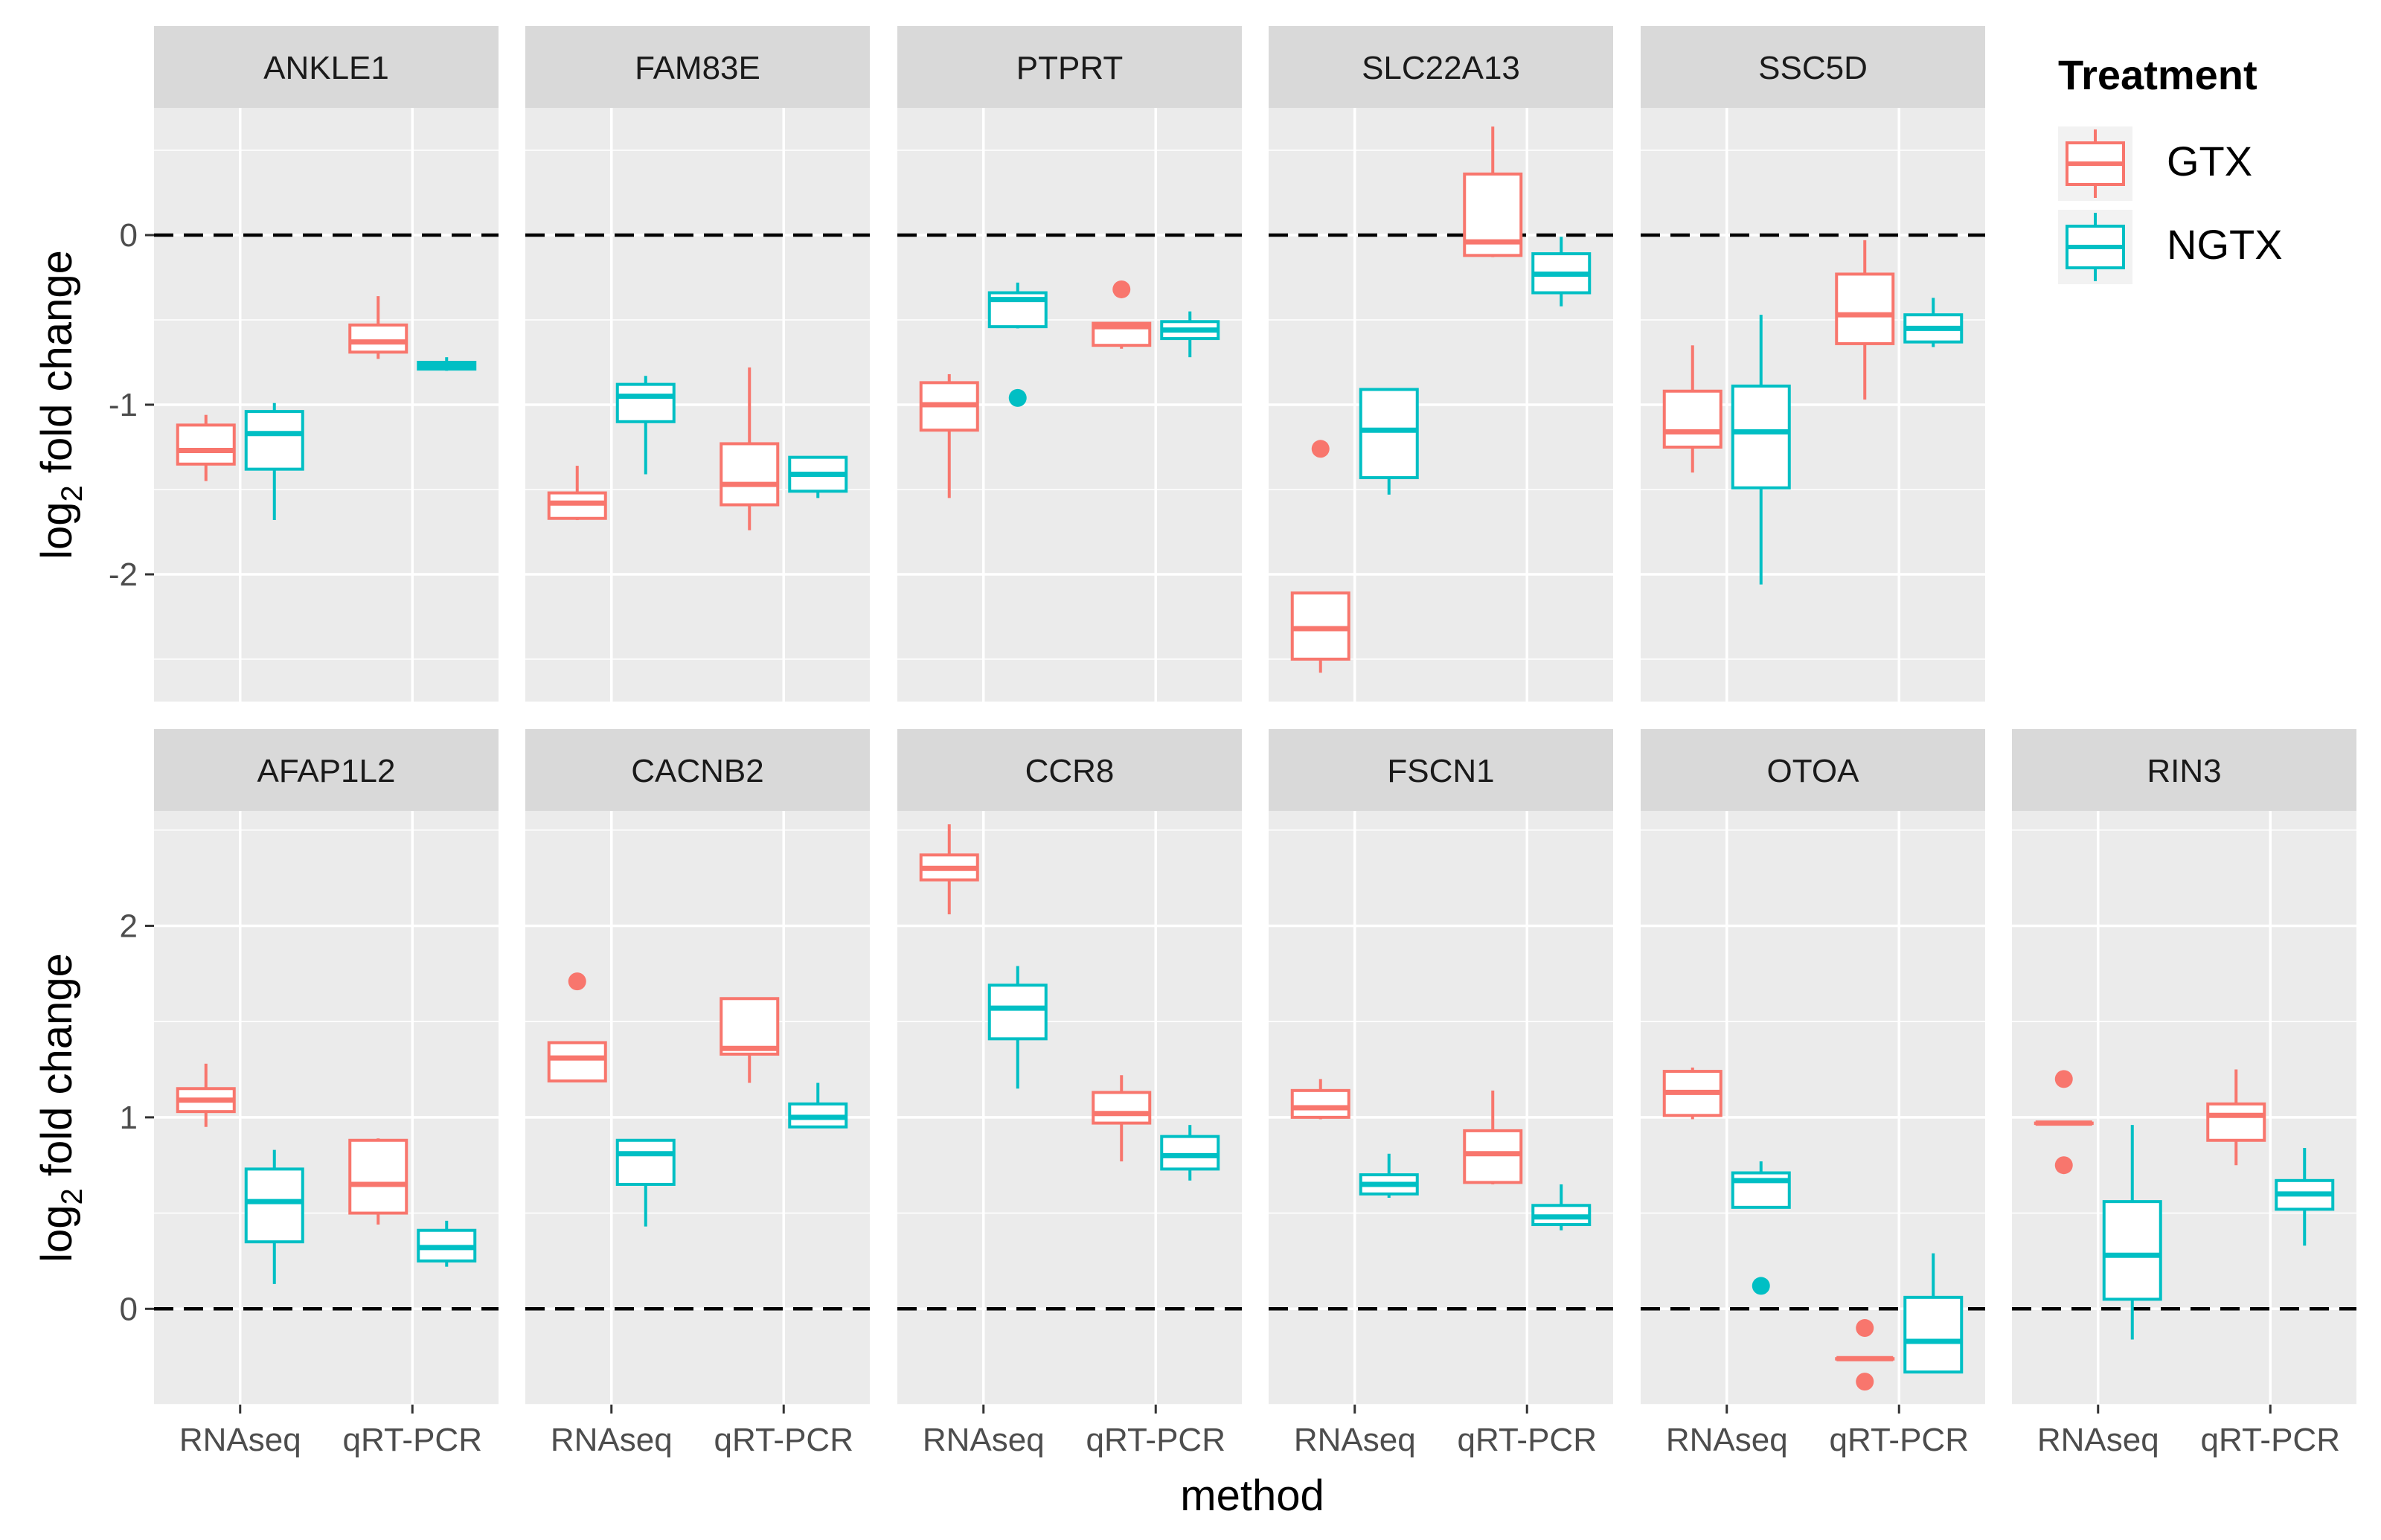 This screenshot has height=1540, width=2381. I want to click on facet-title: AFAP1L2, so click(326, 771).